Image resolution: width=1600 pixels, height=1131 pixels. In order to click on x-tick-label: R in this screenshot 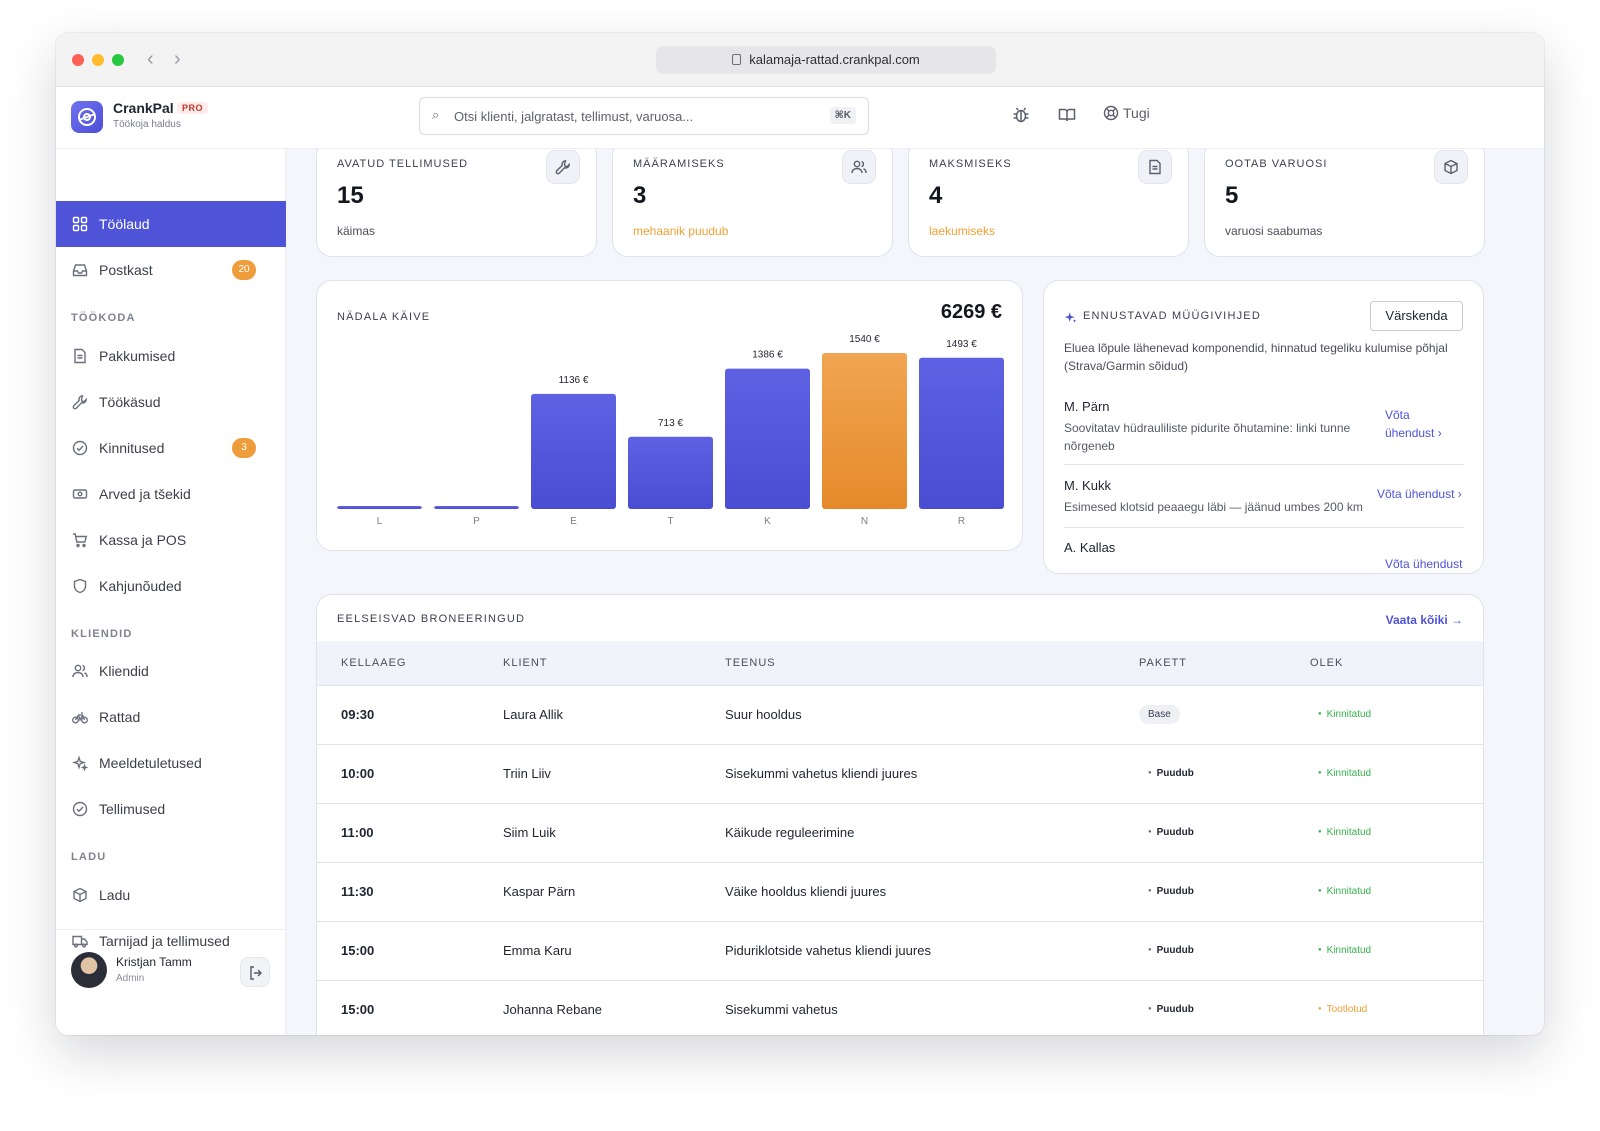, I will do `click(961, 521)`.